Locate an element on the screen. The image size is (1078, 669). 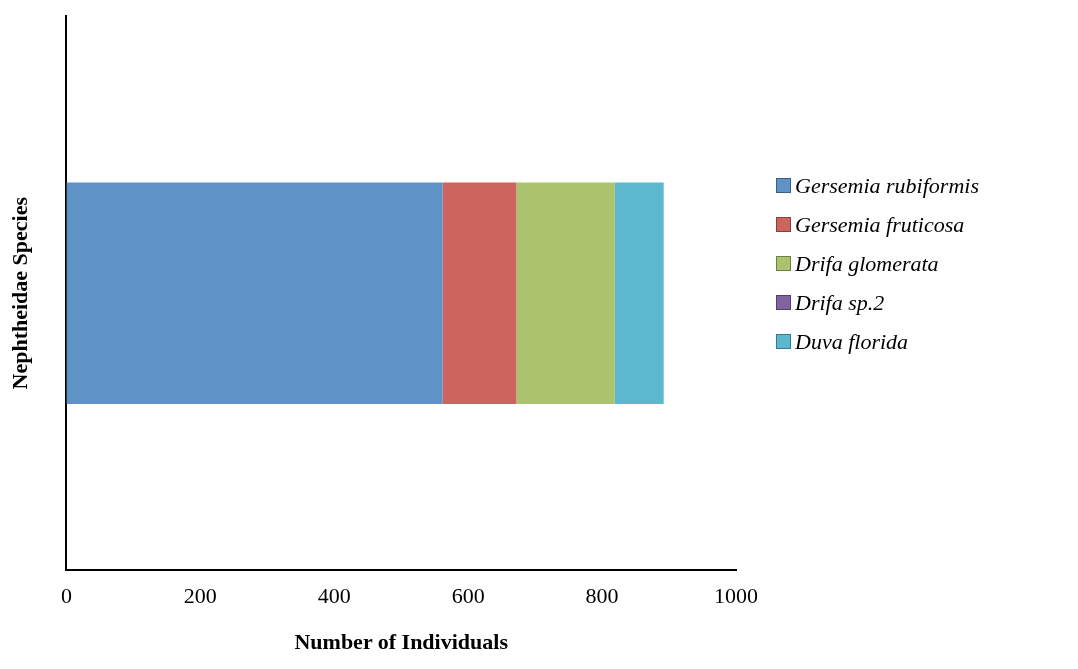
x-tick-label: 800 is located at coordinates (602, 596).